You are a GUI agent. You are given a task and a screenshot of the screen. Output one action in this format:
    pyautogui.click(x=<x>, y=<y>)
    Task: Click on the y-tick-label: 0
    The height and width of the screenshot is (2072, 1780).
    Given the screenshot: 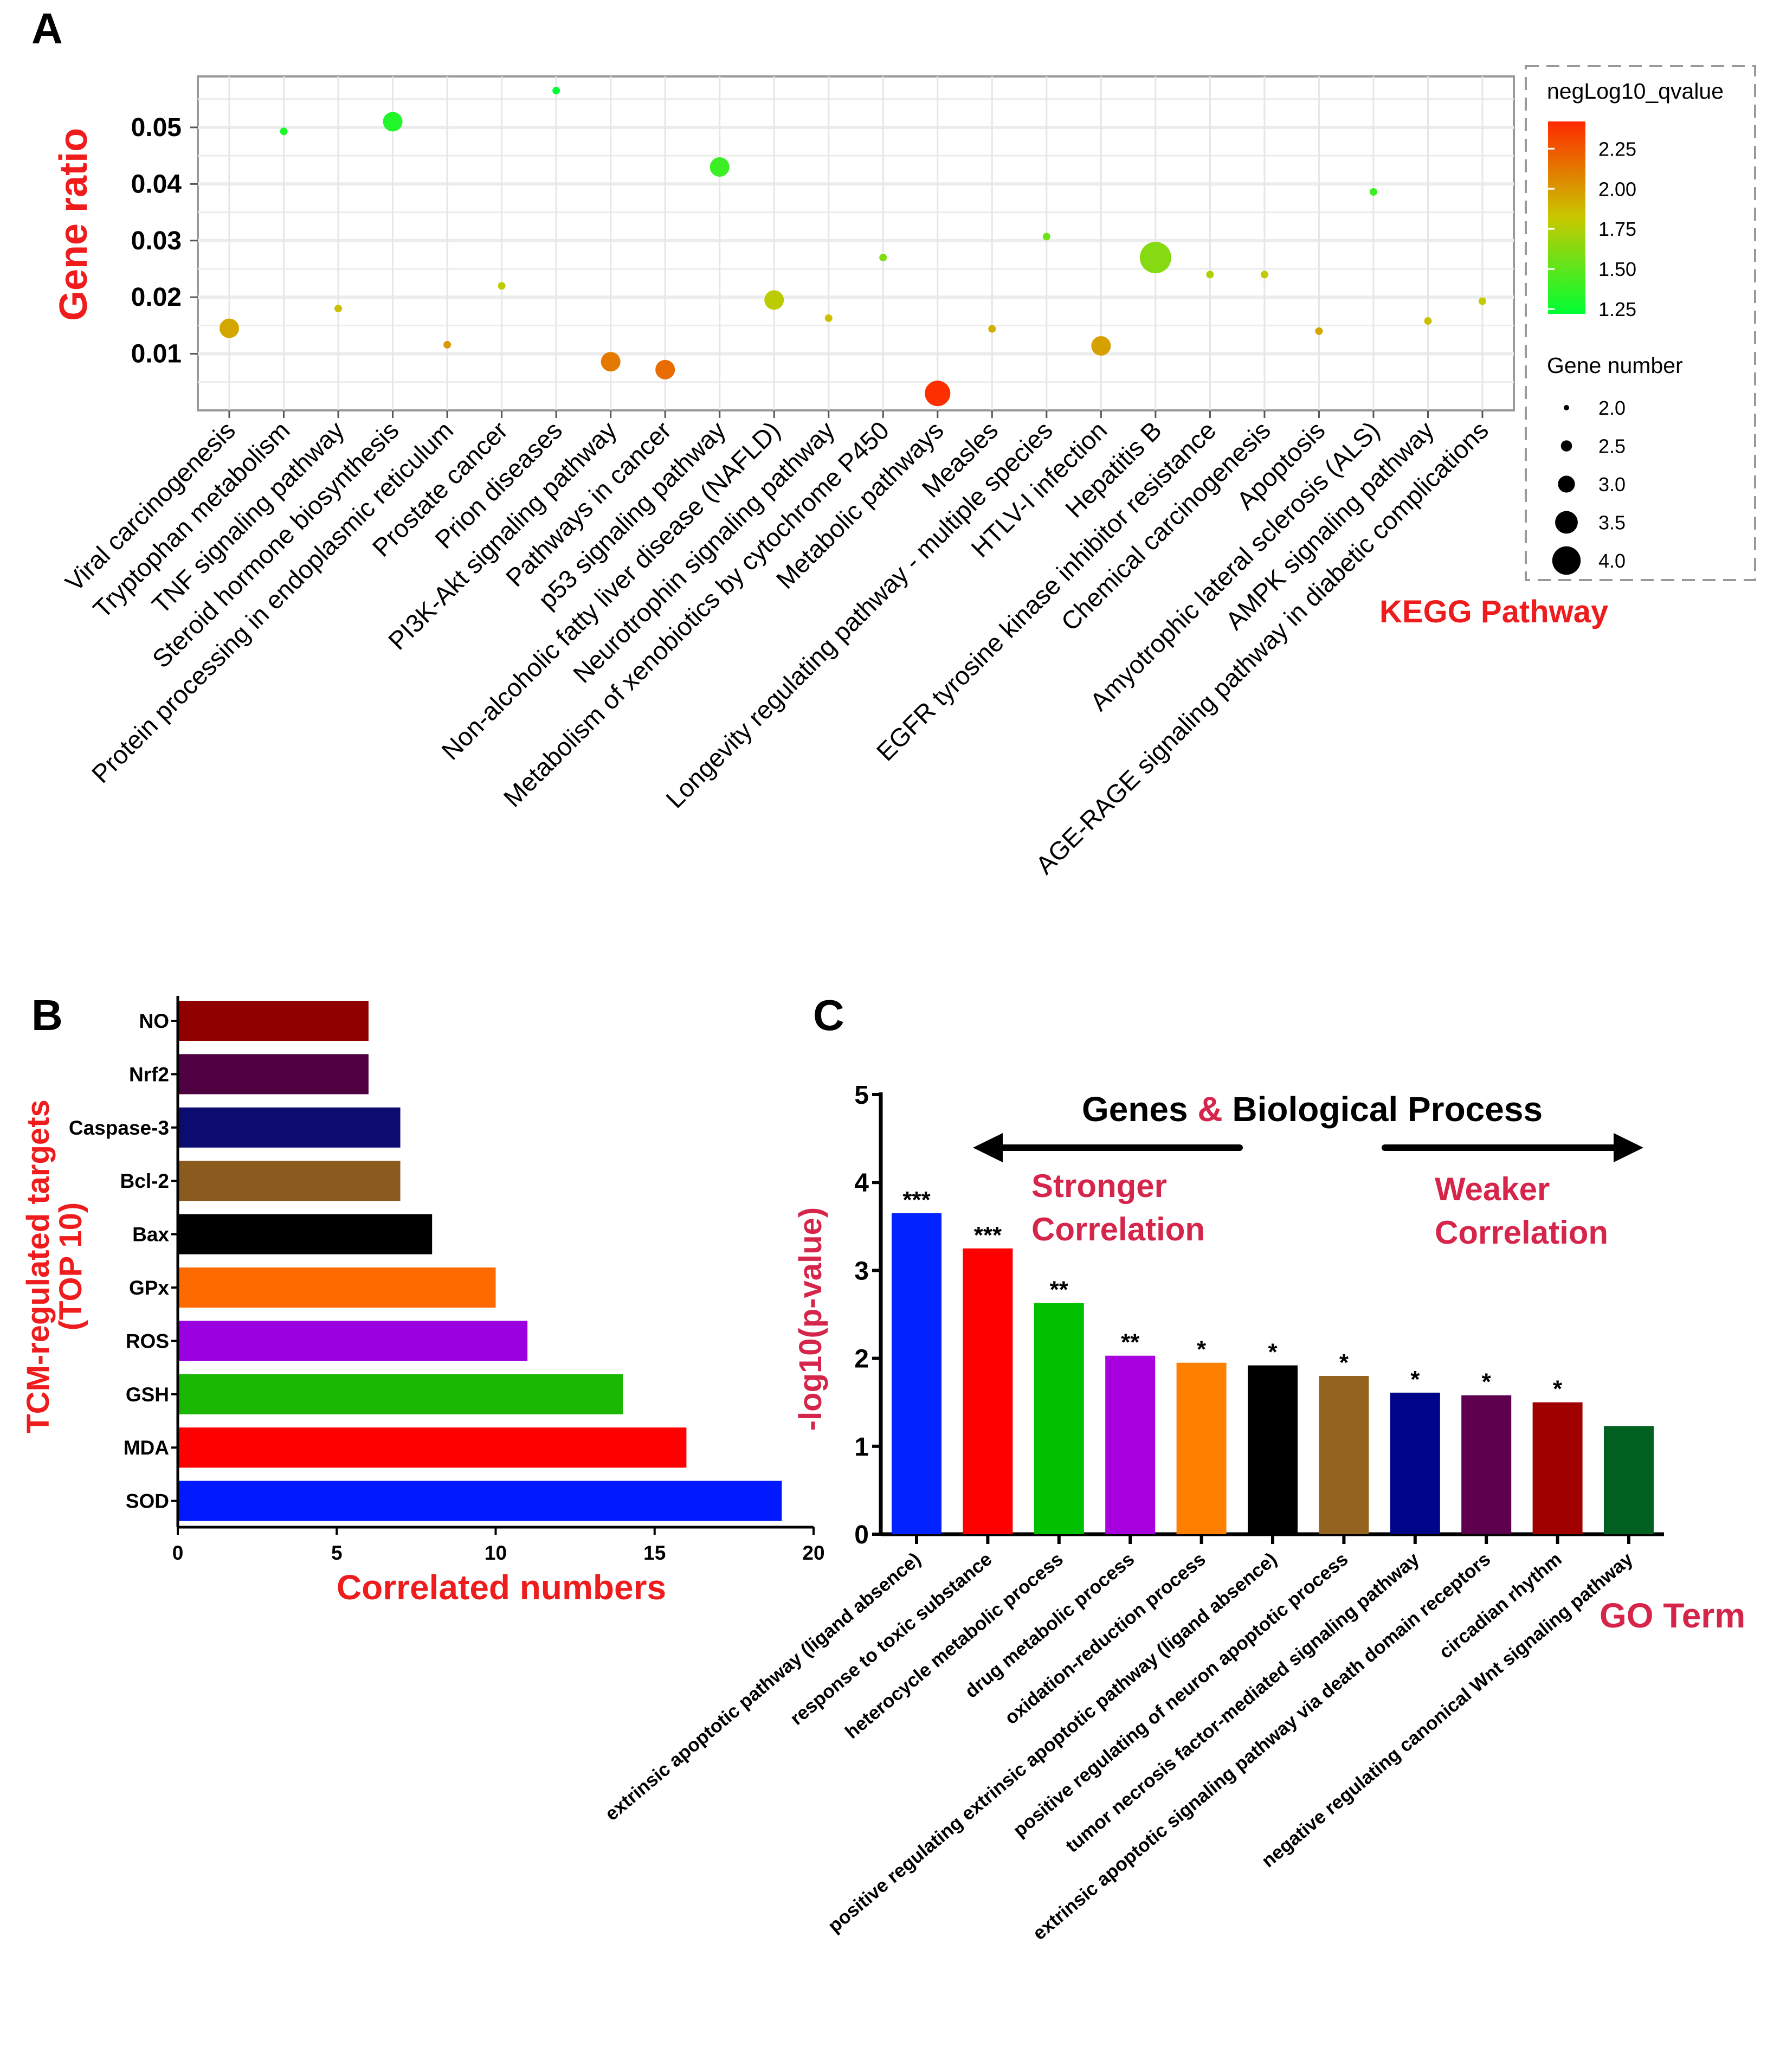 What is the action you would take?
    pyautogui.click(x=862, y=1535)
    